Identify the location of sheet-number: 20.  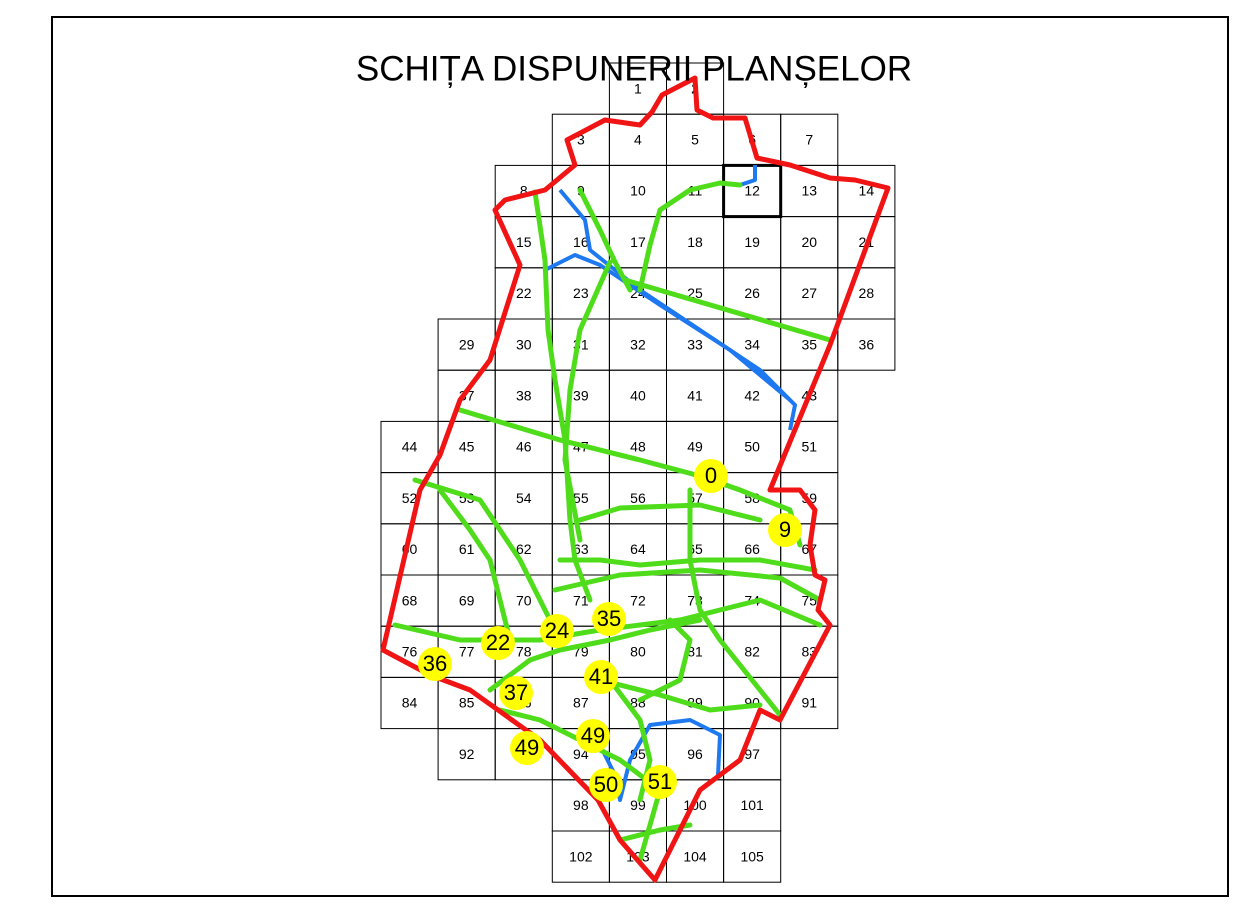
(809, 242).